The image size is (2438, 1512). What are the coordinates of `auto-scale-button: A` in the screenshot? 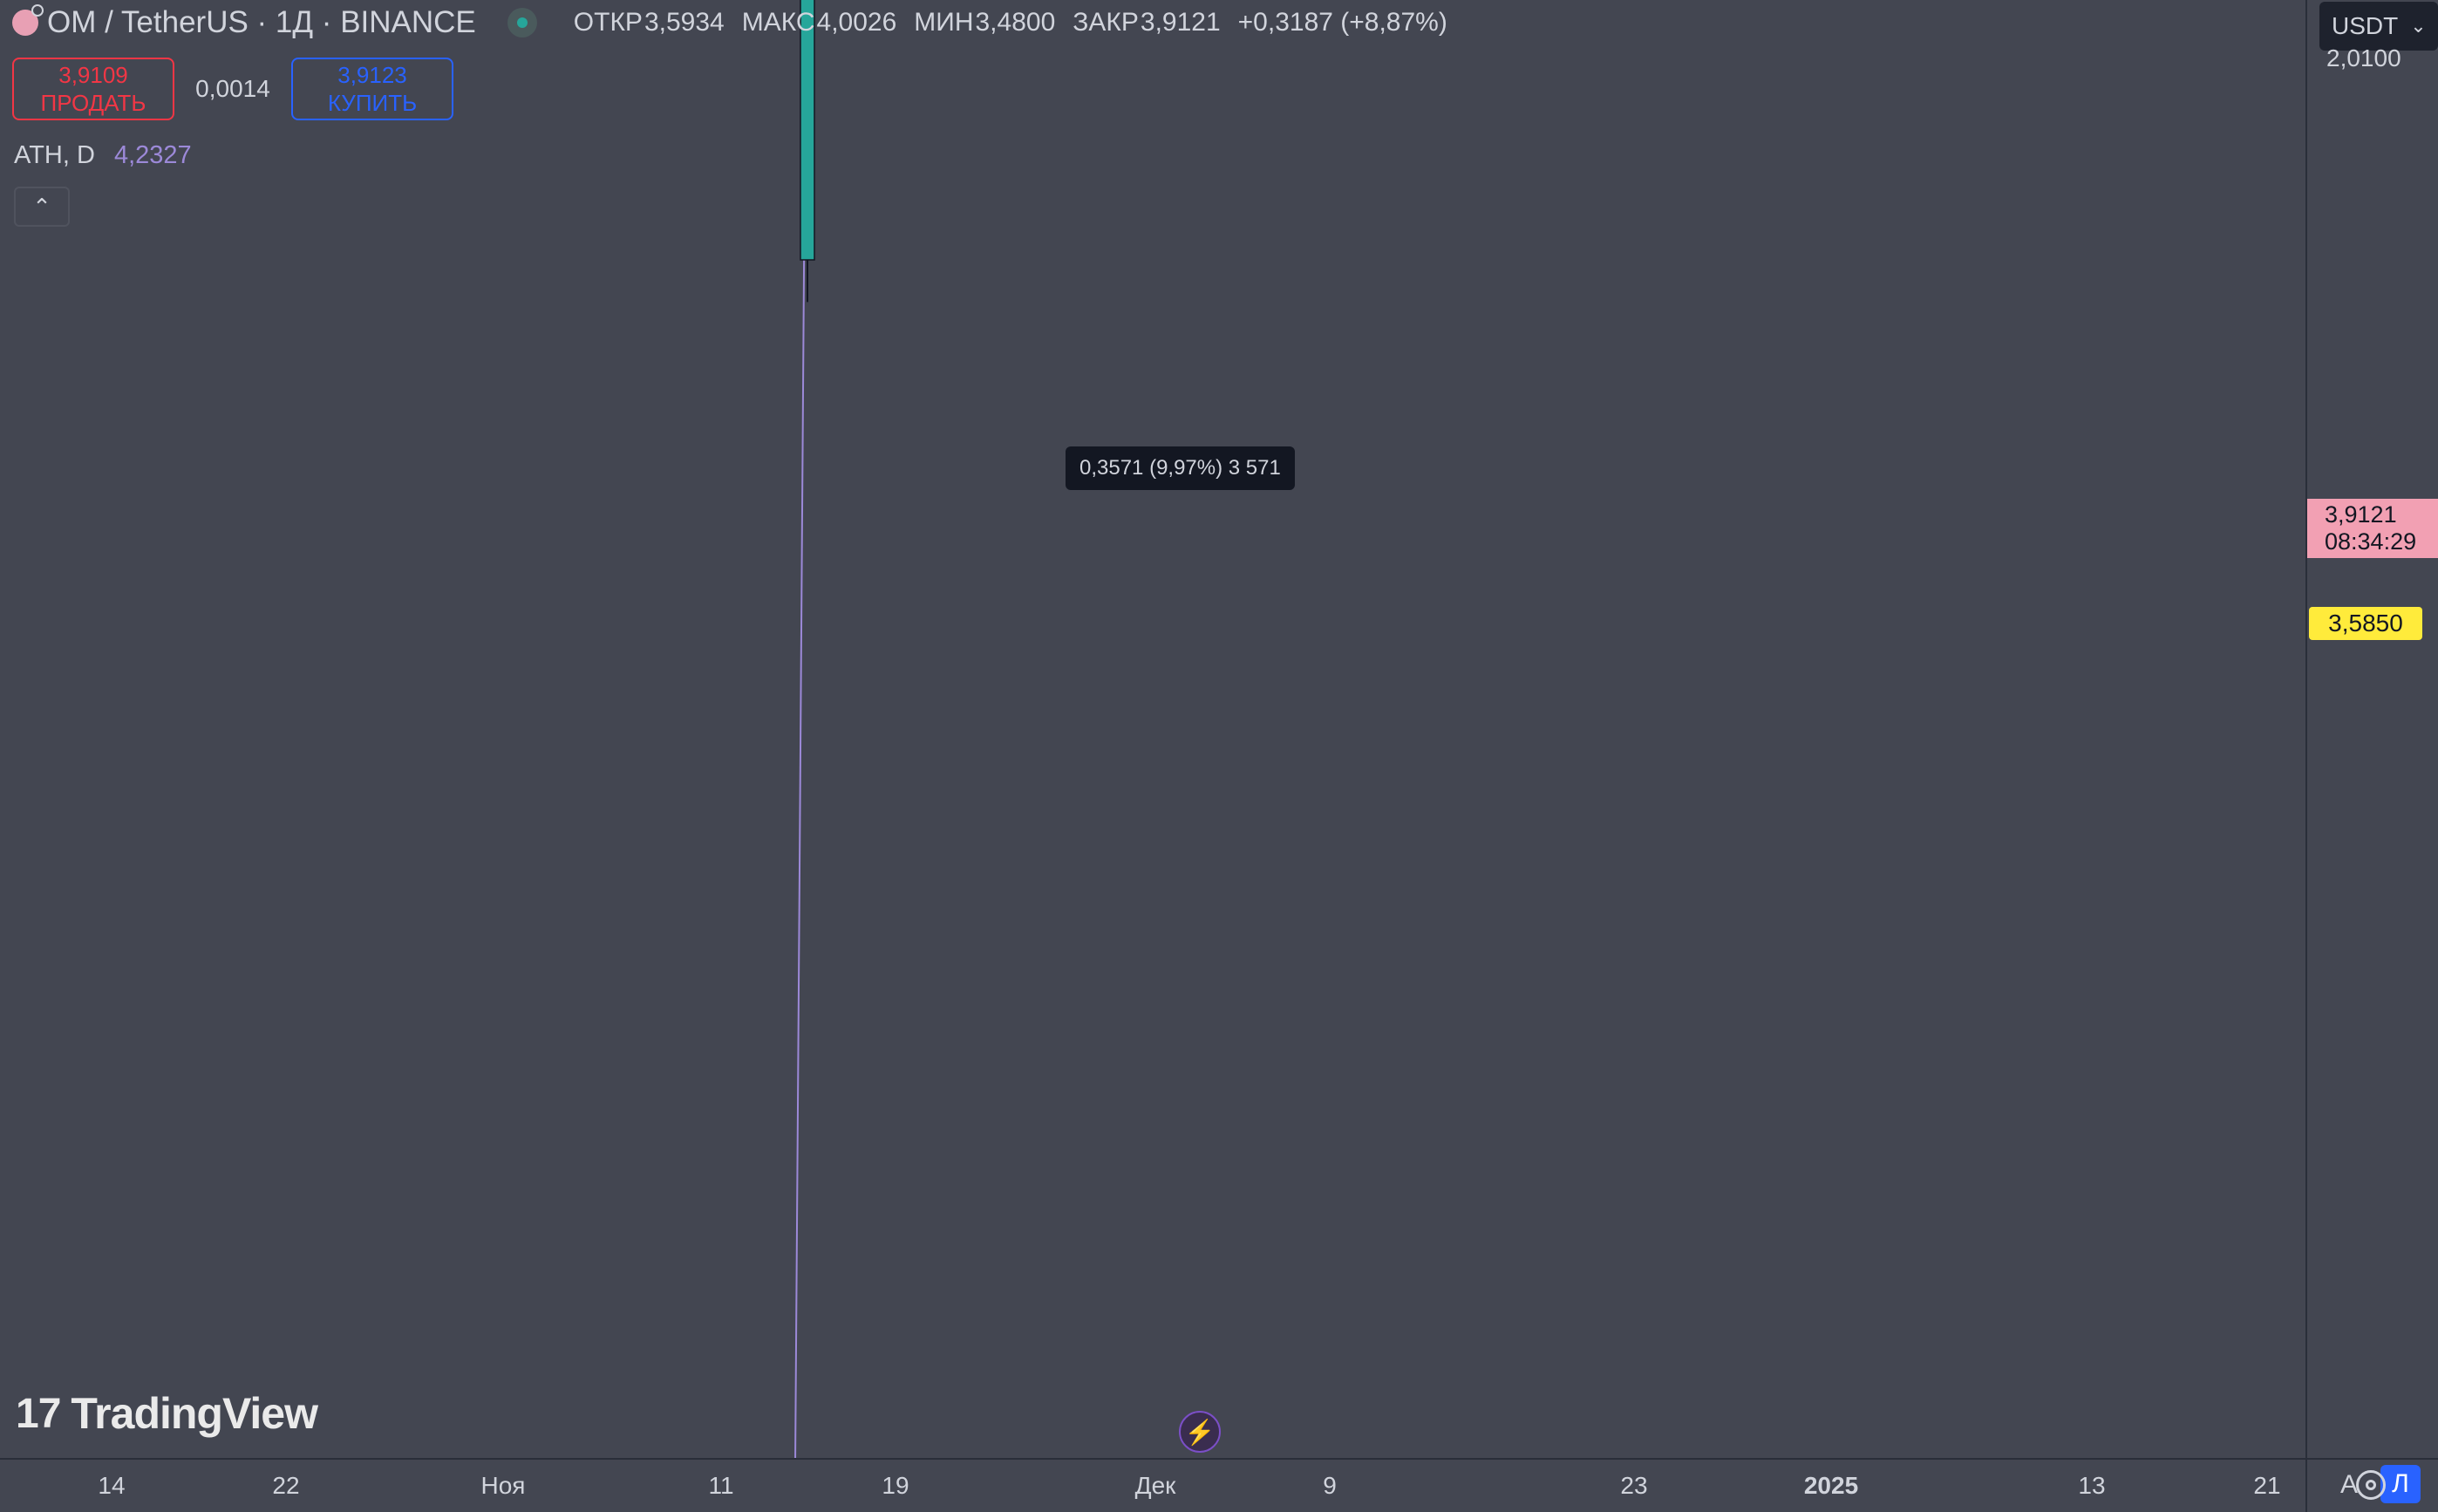 It's located at (2350, 1484).